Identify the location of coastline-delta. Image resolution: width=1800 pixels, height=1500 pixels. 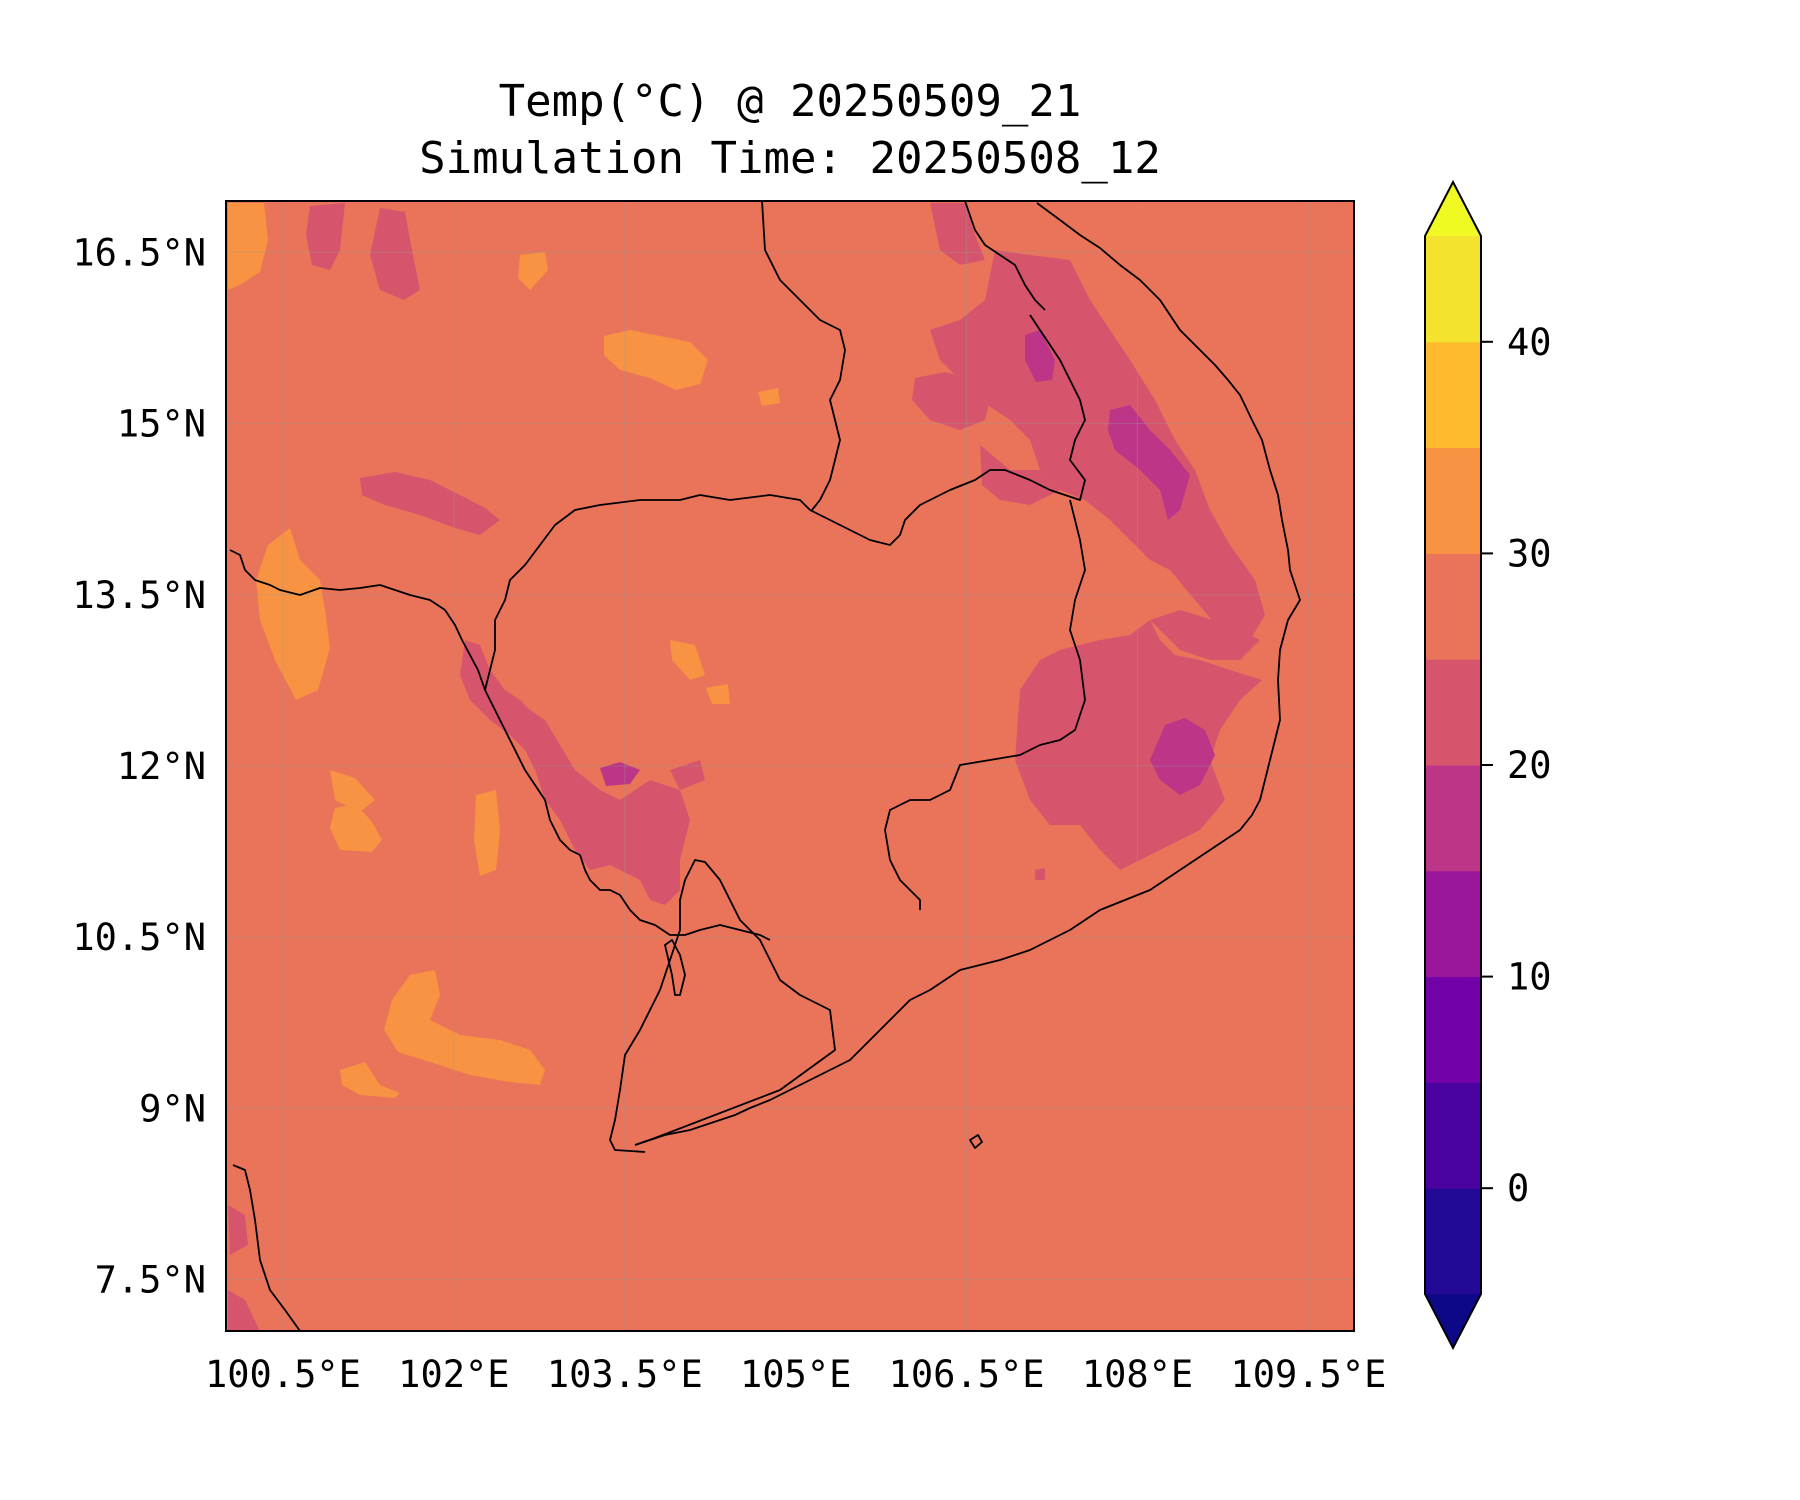
(722, 1006).